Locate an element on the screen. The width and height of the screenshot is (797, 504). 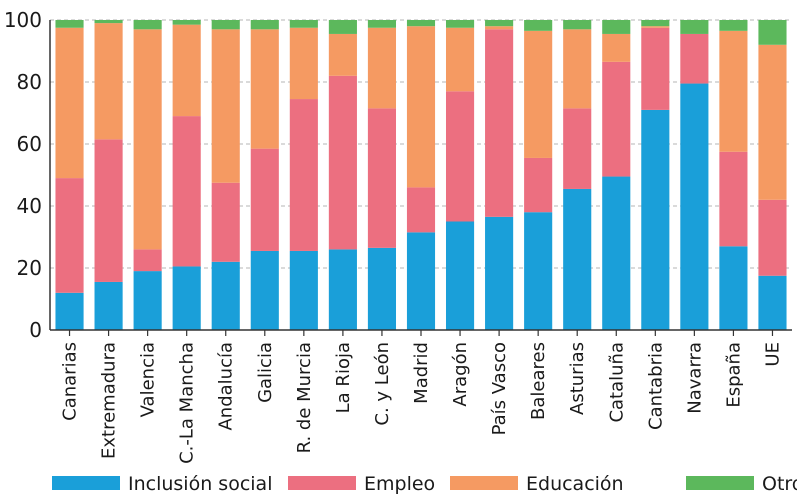
category-label: Cataluña is located at coordinates (616, 382).